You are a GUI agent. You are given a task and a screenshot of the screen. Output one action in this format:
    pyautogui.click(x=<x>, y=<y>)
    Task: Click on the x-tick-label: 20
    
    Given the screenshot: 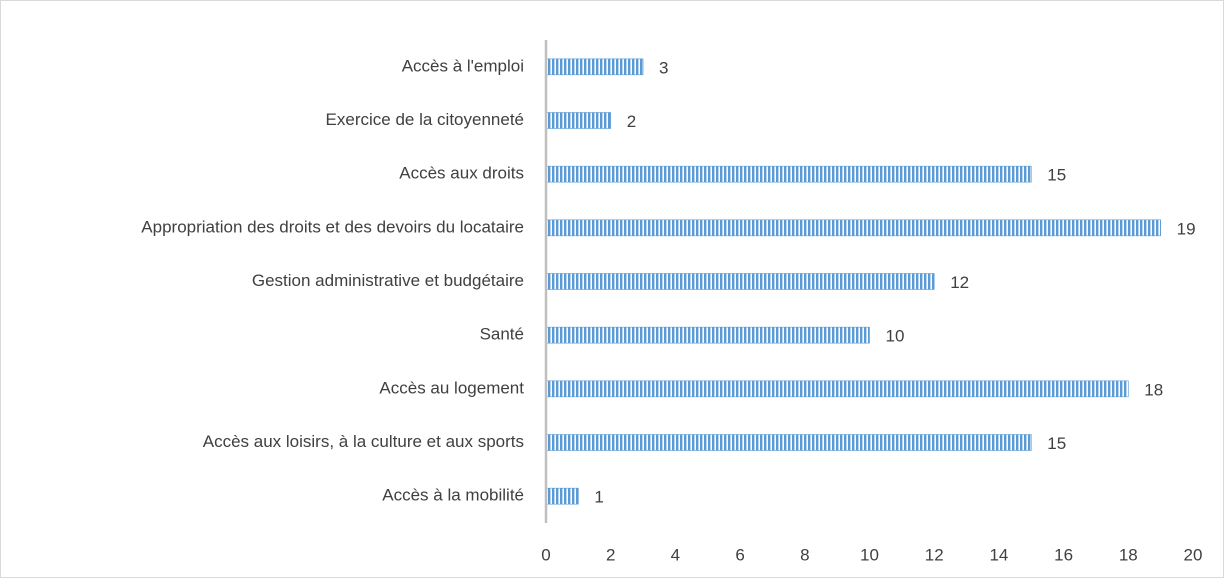 What is the action you would take?
    pyautogui.click(x=1193, y=554)
    